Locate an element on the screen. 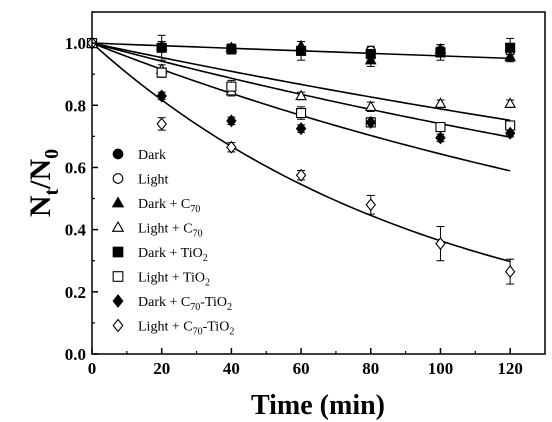 The height and width of the screenshot is (422, 552). x-tick-label: 120 is located at coordinates (510, 368).